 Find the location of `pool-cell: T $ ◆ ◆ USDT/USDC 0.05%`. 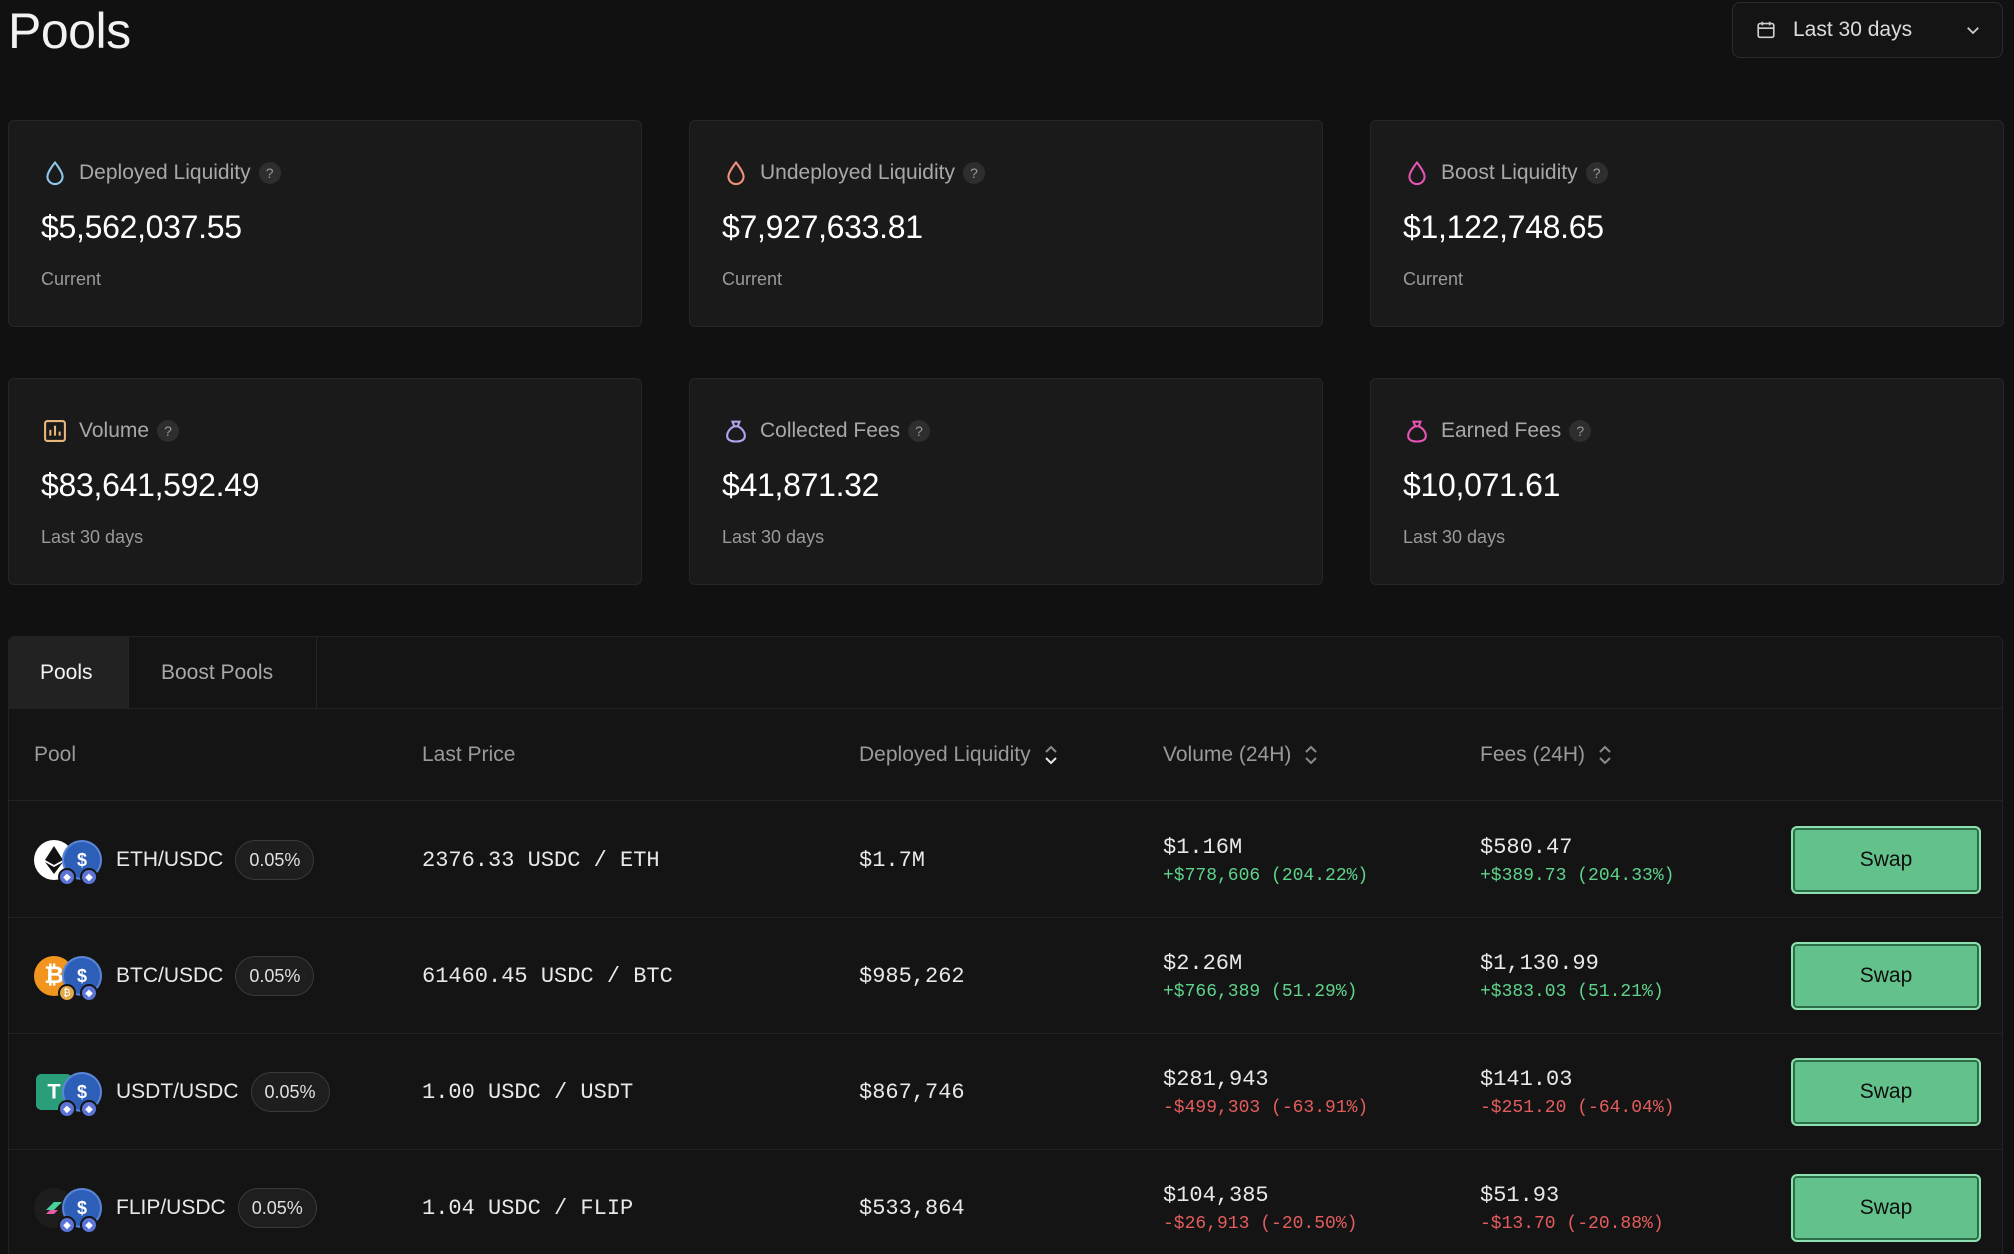

pool-cell: T $ ◆ ◆ USDT/USDC 0.05% is located at coordinates (182, 1092).